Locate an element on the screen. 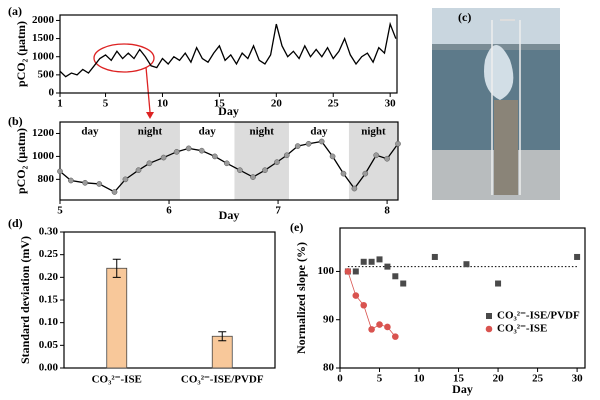  arrowhead is located at coordinates (150, 115).